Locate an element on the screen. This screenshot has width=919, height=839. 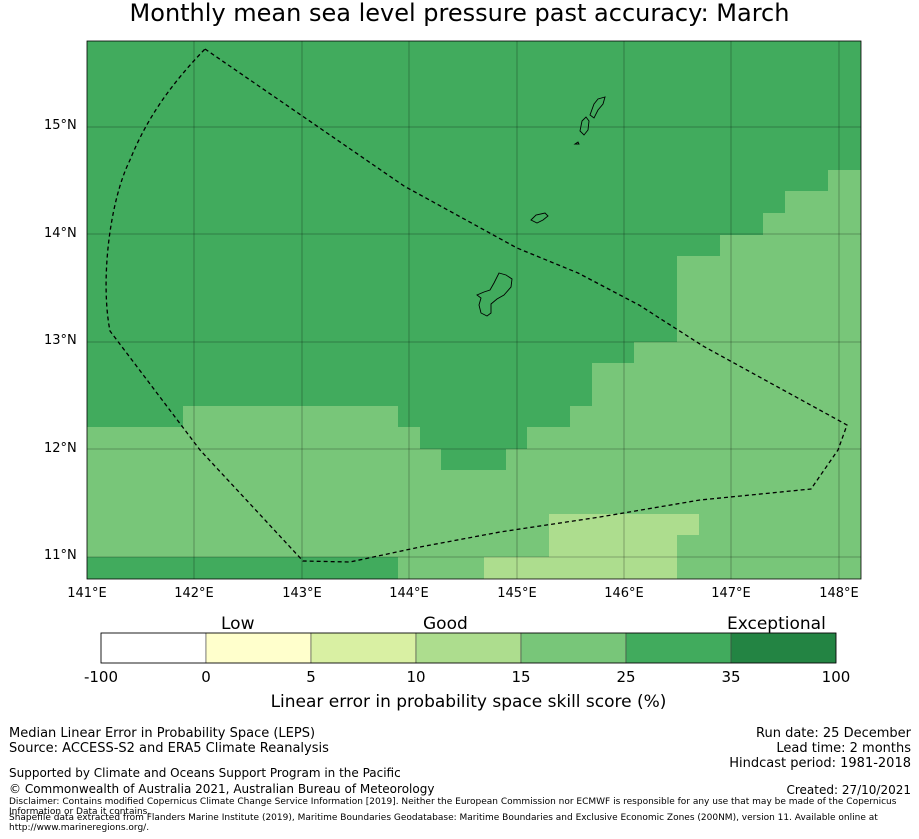
colorbar-tick: 35 is located at coordinates (731, 677).